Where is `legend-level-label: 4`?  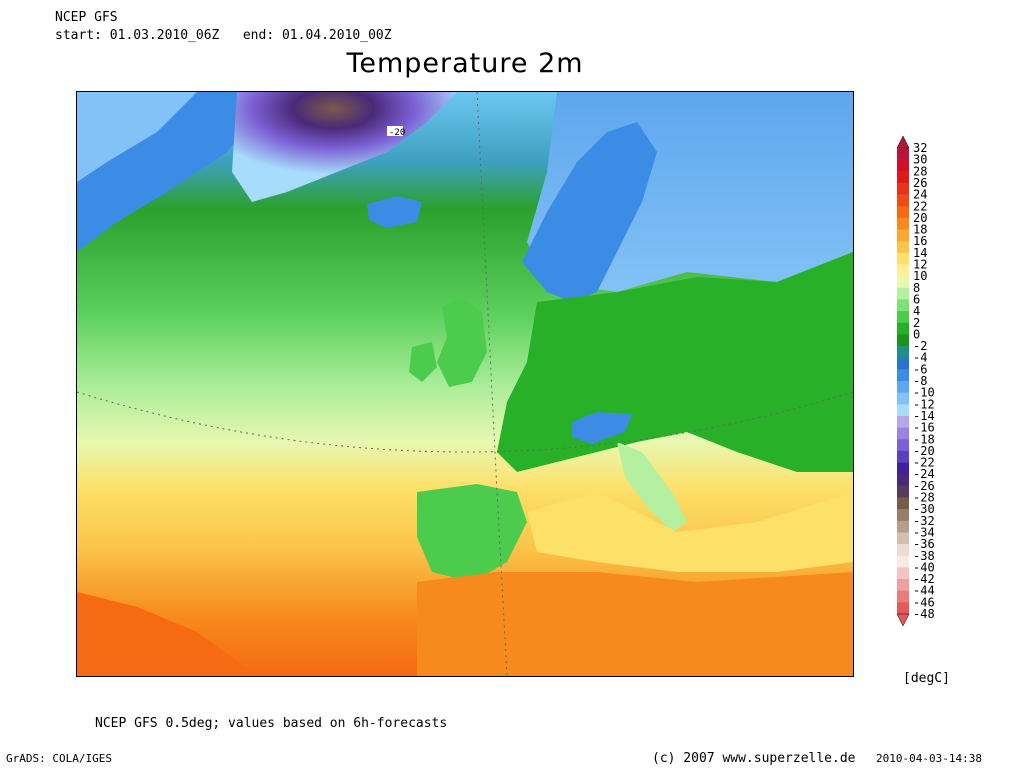 legend-level-label: 4 is located at coordinates (916, 311).